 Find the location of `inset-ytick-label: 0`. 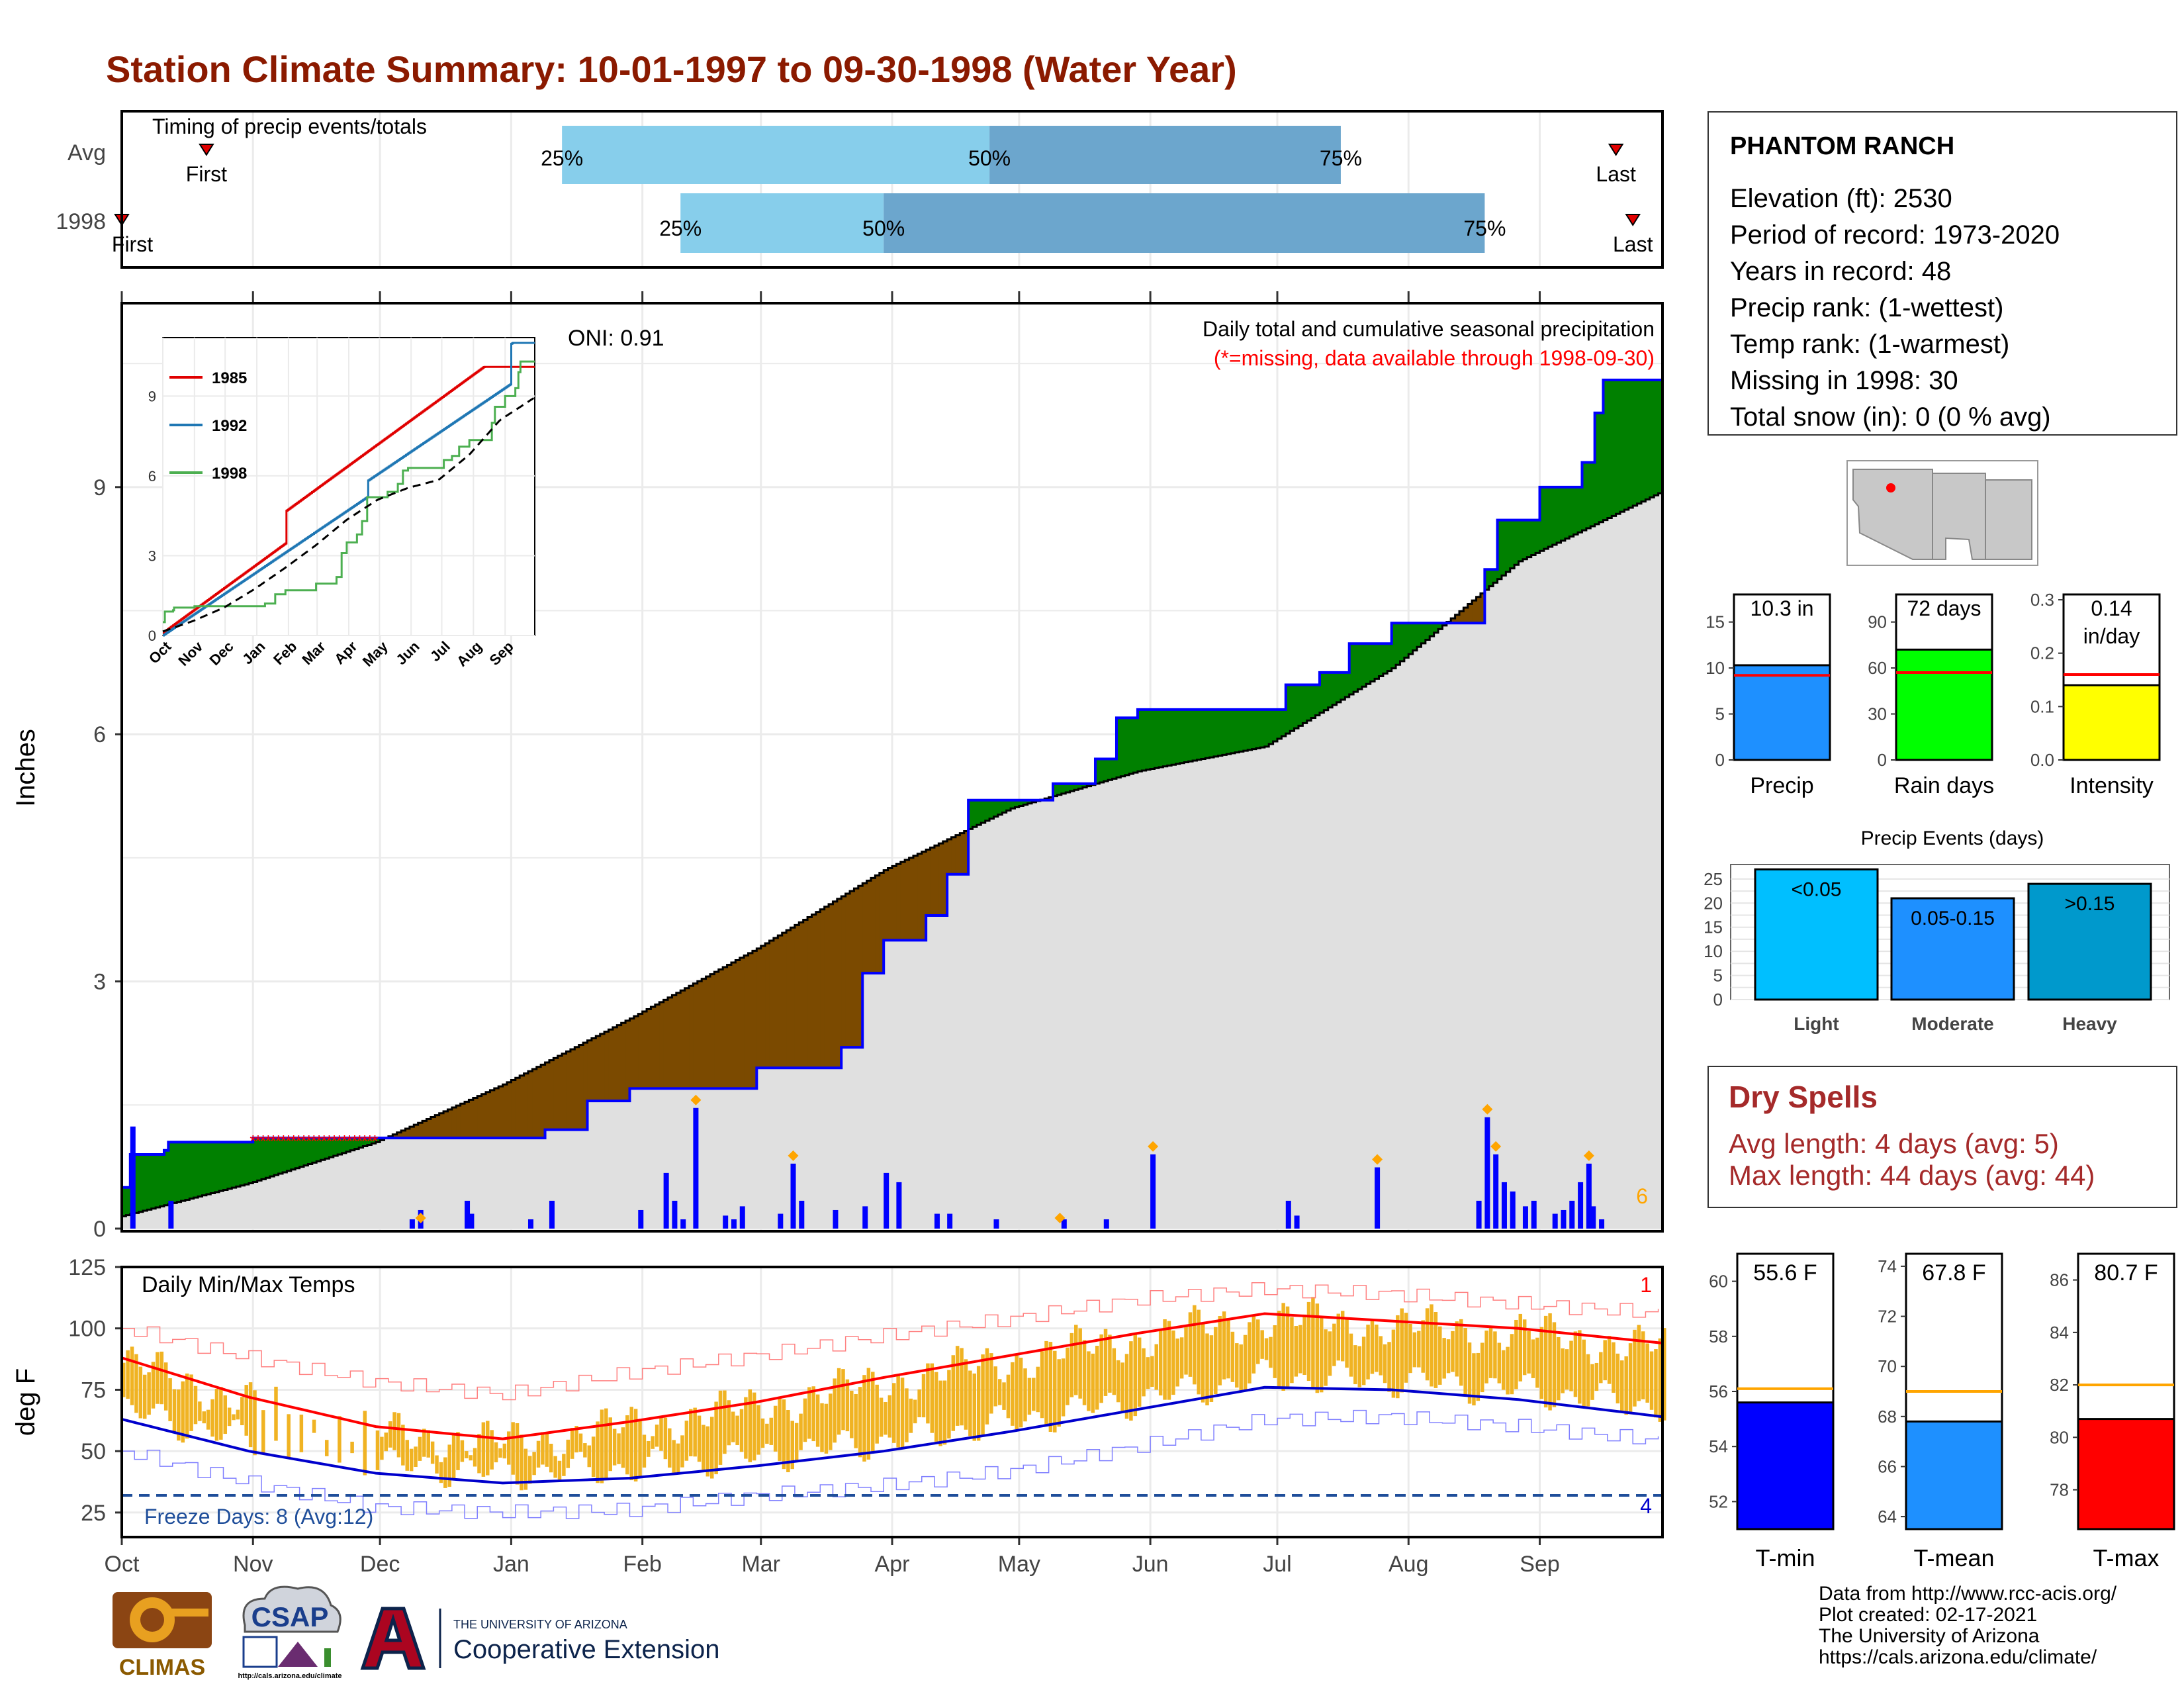

inset-ytick-label: 0 is located at coordinates (152, 636).